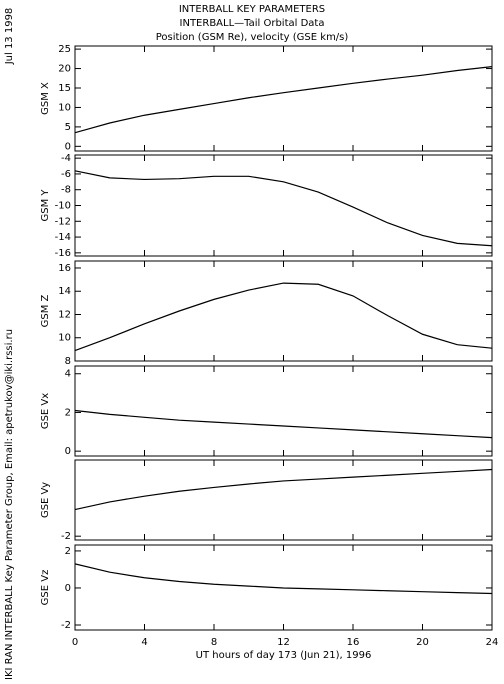 The image size is (504, 684). I want to click on title-line: INTERBALL—Tail Orbital Data, so click(252, 23).